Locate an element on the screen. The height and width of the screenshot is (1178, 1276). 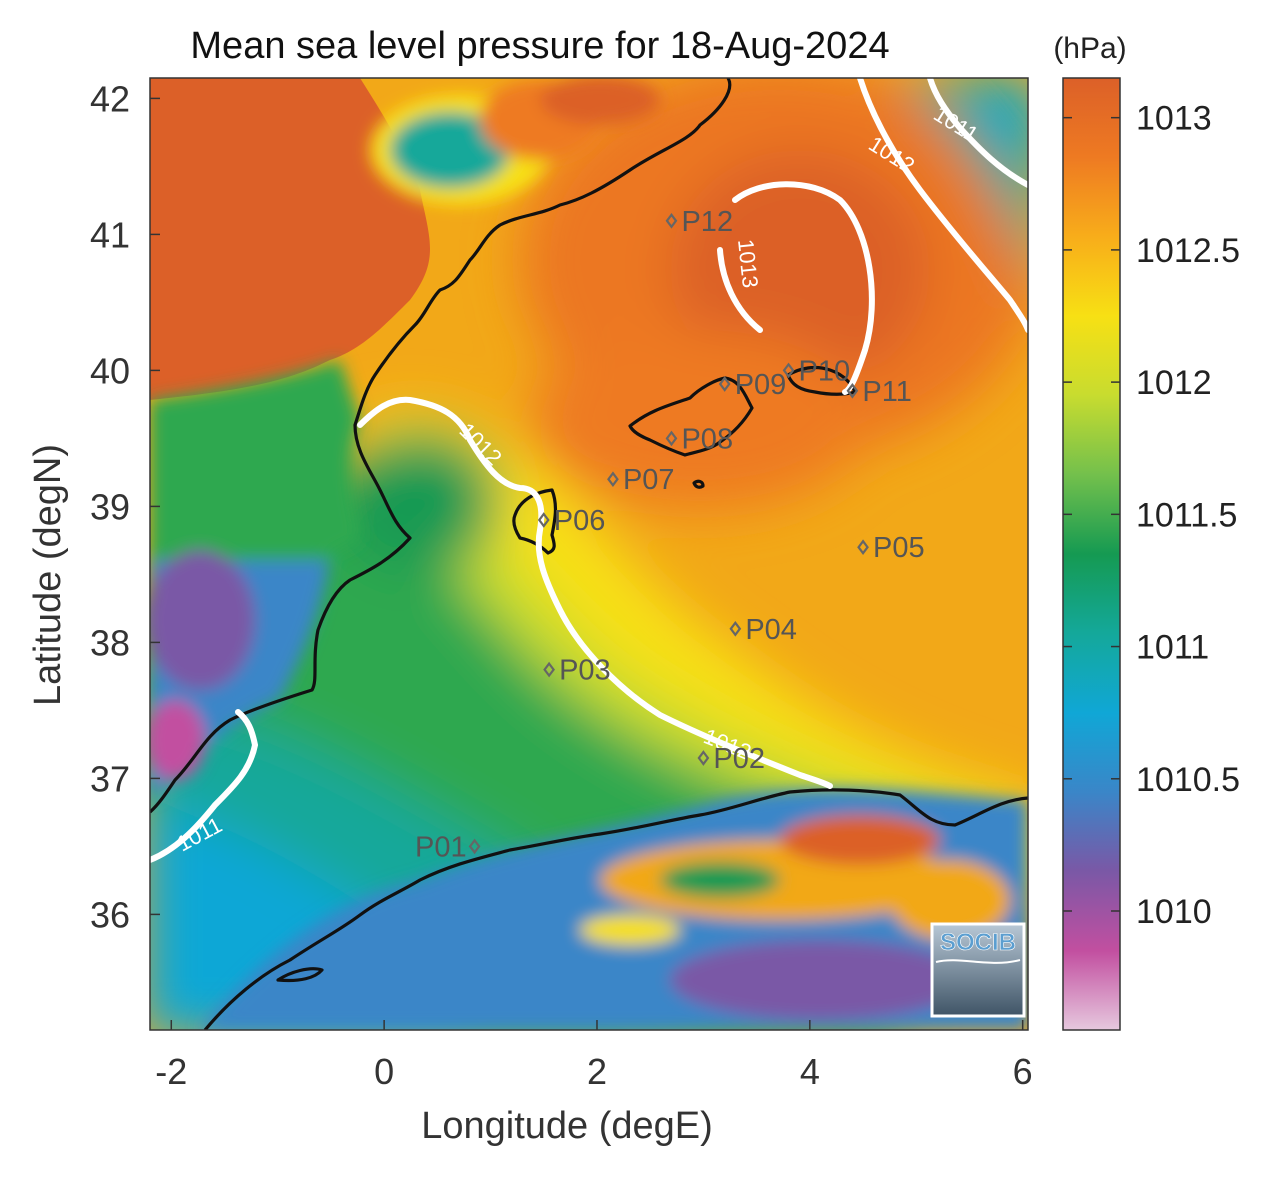
x-tick-label: 6 is located at coordinates (1023, 1071).